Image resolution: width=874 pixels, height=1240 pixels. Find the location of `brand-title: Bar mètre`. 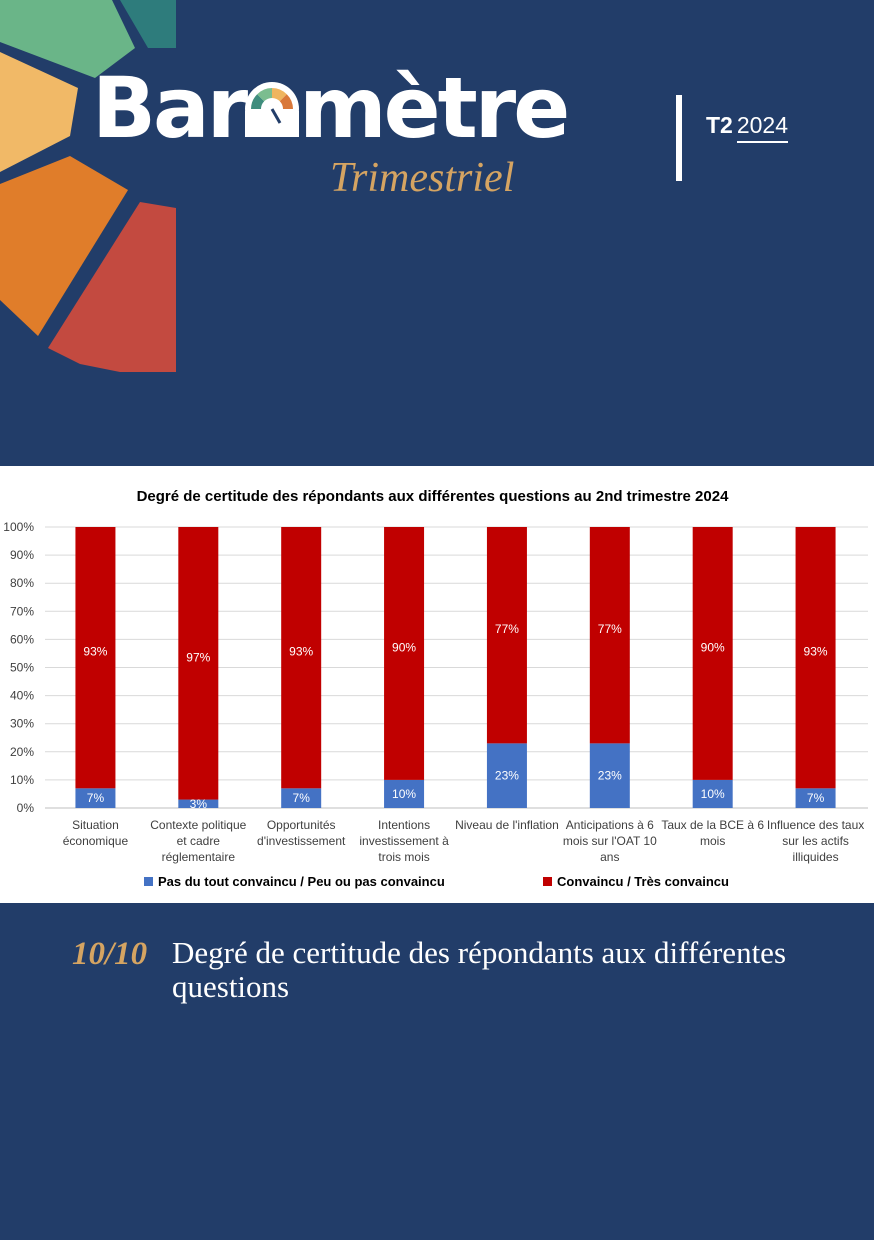

brand-title: Bar mètre is located at coordinates (331, 108).